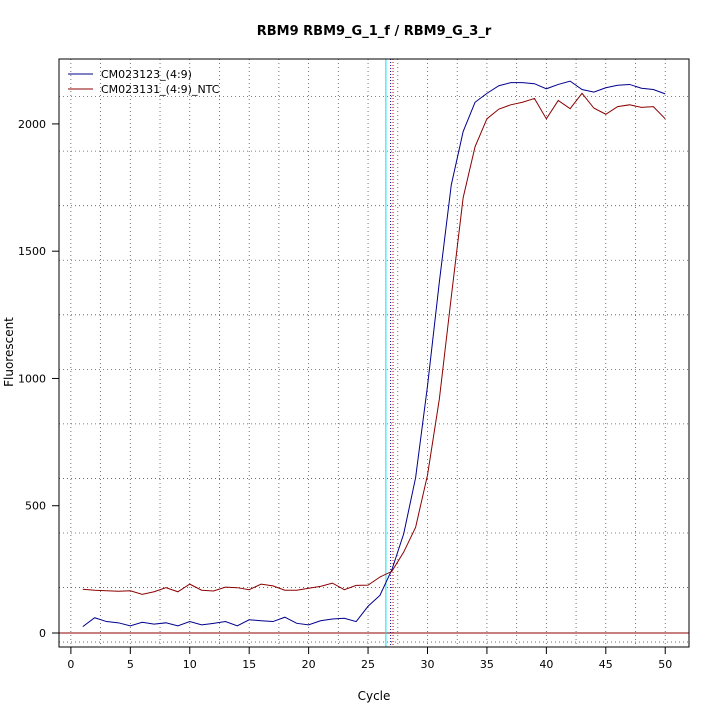  I want to click on x-tick-label: 25, so click(368, 664).